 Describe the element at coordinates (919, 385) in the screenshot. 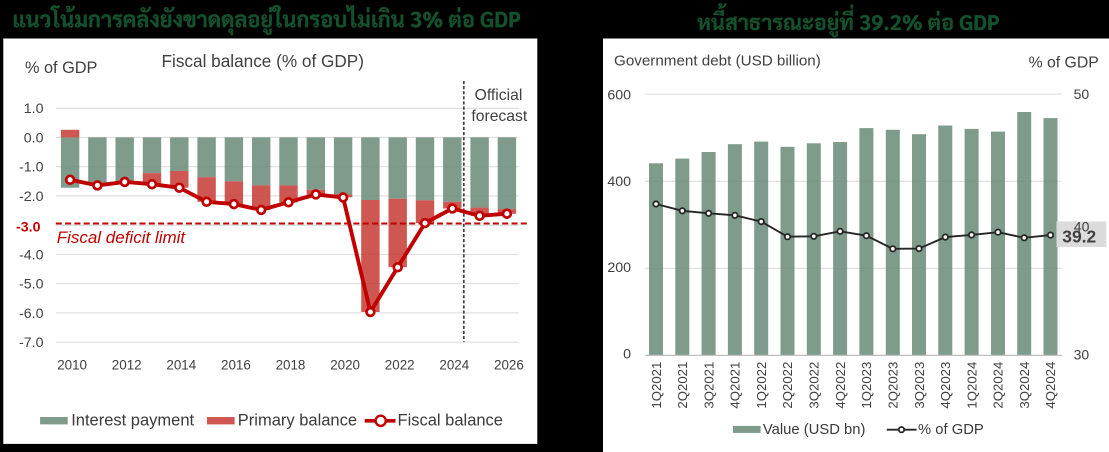

I see `svg-text: 3Q2023` at that location.